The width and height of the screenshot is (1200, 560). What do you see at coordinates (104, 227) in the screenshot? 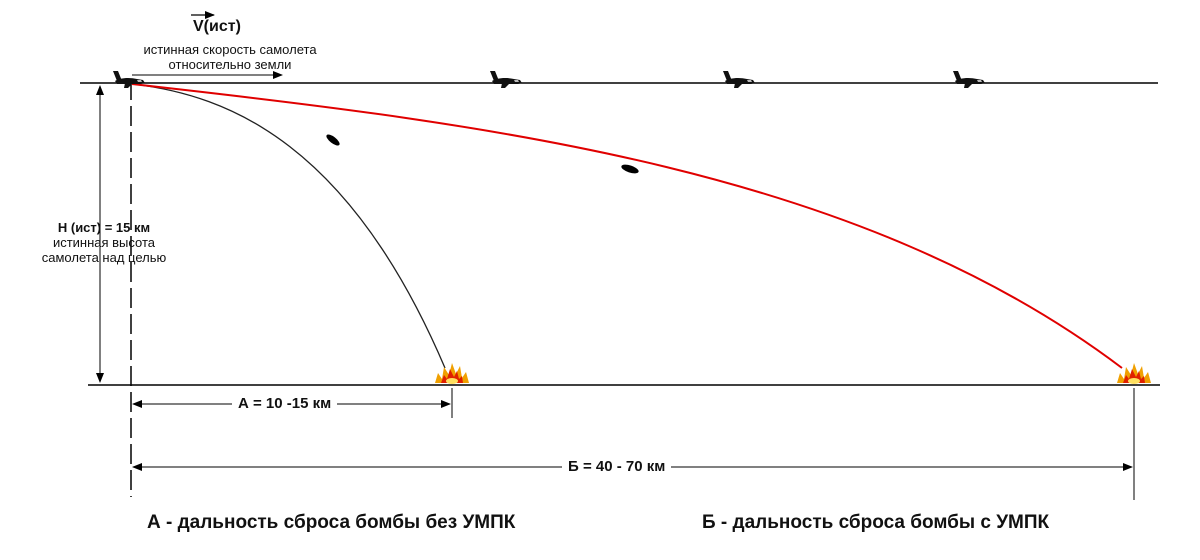
I see `height-title: Н (ист) = 15 км` at bounding box center [104, 227].